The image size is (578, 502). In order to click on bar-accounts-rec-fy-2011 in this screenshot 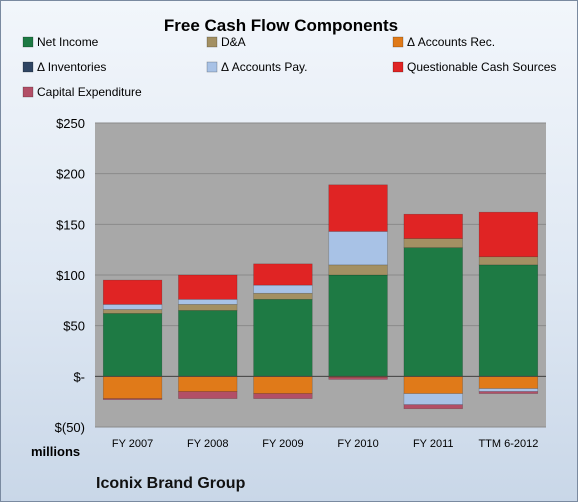, I will do `click(433, 385)`.